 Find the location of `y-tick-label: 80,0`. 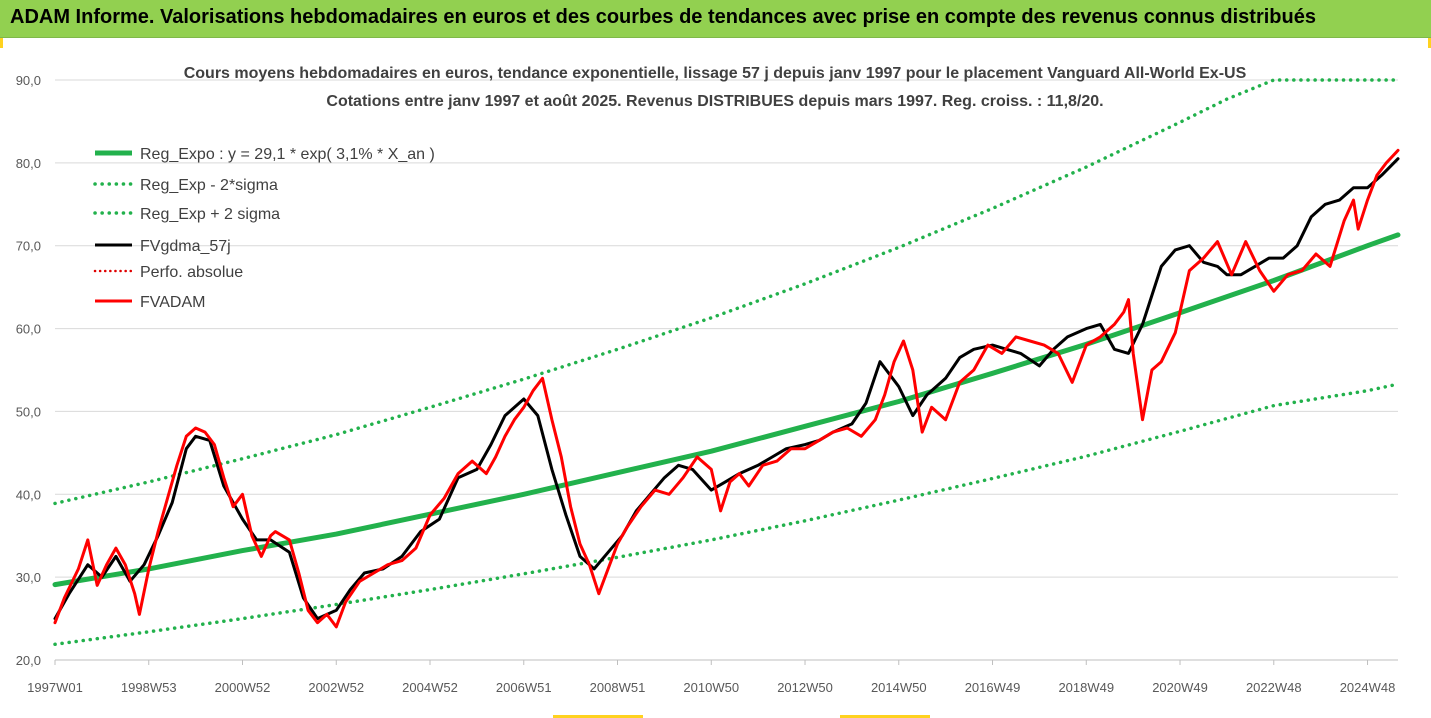

y-tick-label: 80,0 is located at coordinates (28, 163).